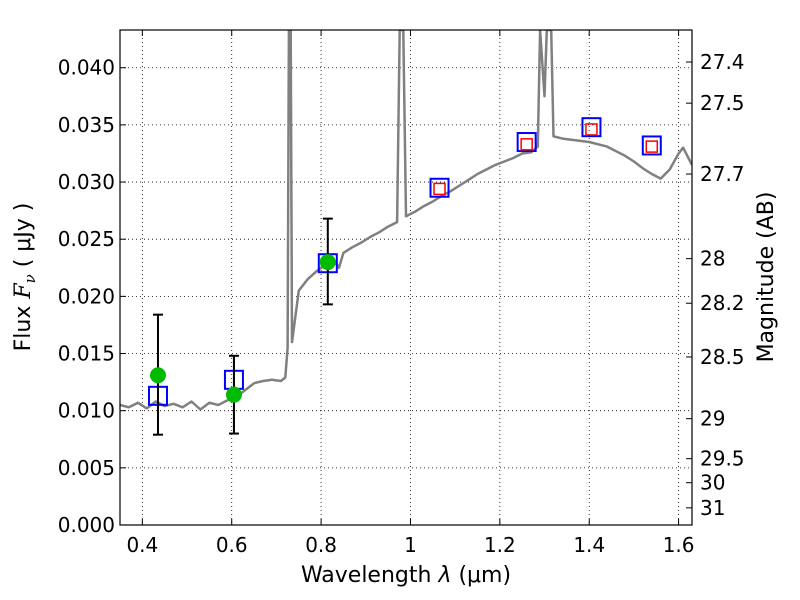 The image size is (800, 600). Describe the element at coordinates (86, 468) in the screenshot. I see `y-tick-label: 0.005` at that location.